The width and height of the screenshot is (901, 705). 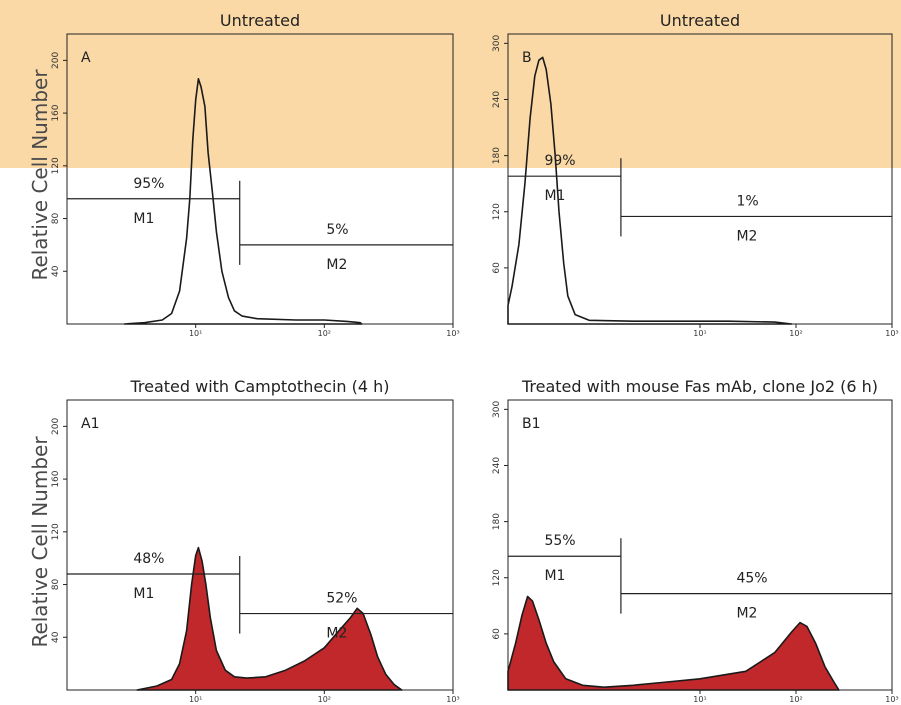 What do you see at coordinates (559, 161) in the screenshot?
I see `gate-m1-percent: 99%` at bounding box center [559, 161].